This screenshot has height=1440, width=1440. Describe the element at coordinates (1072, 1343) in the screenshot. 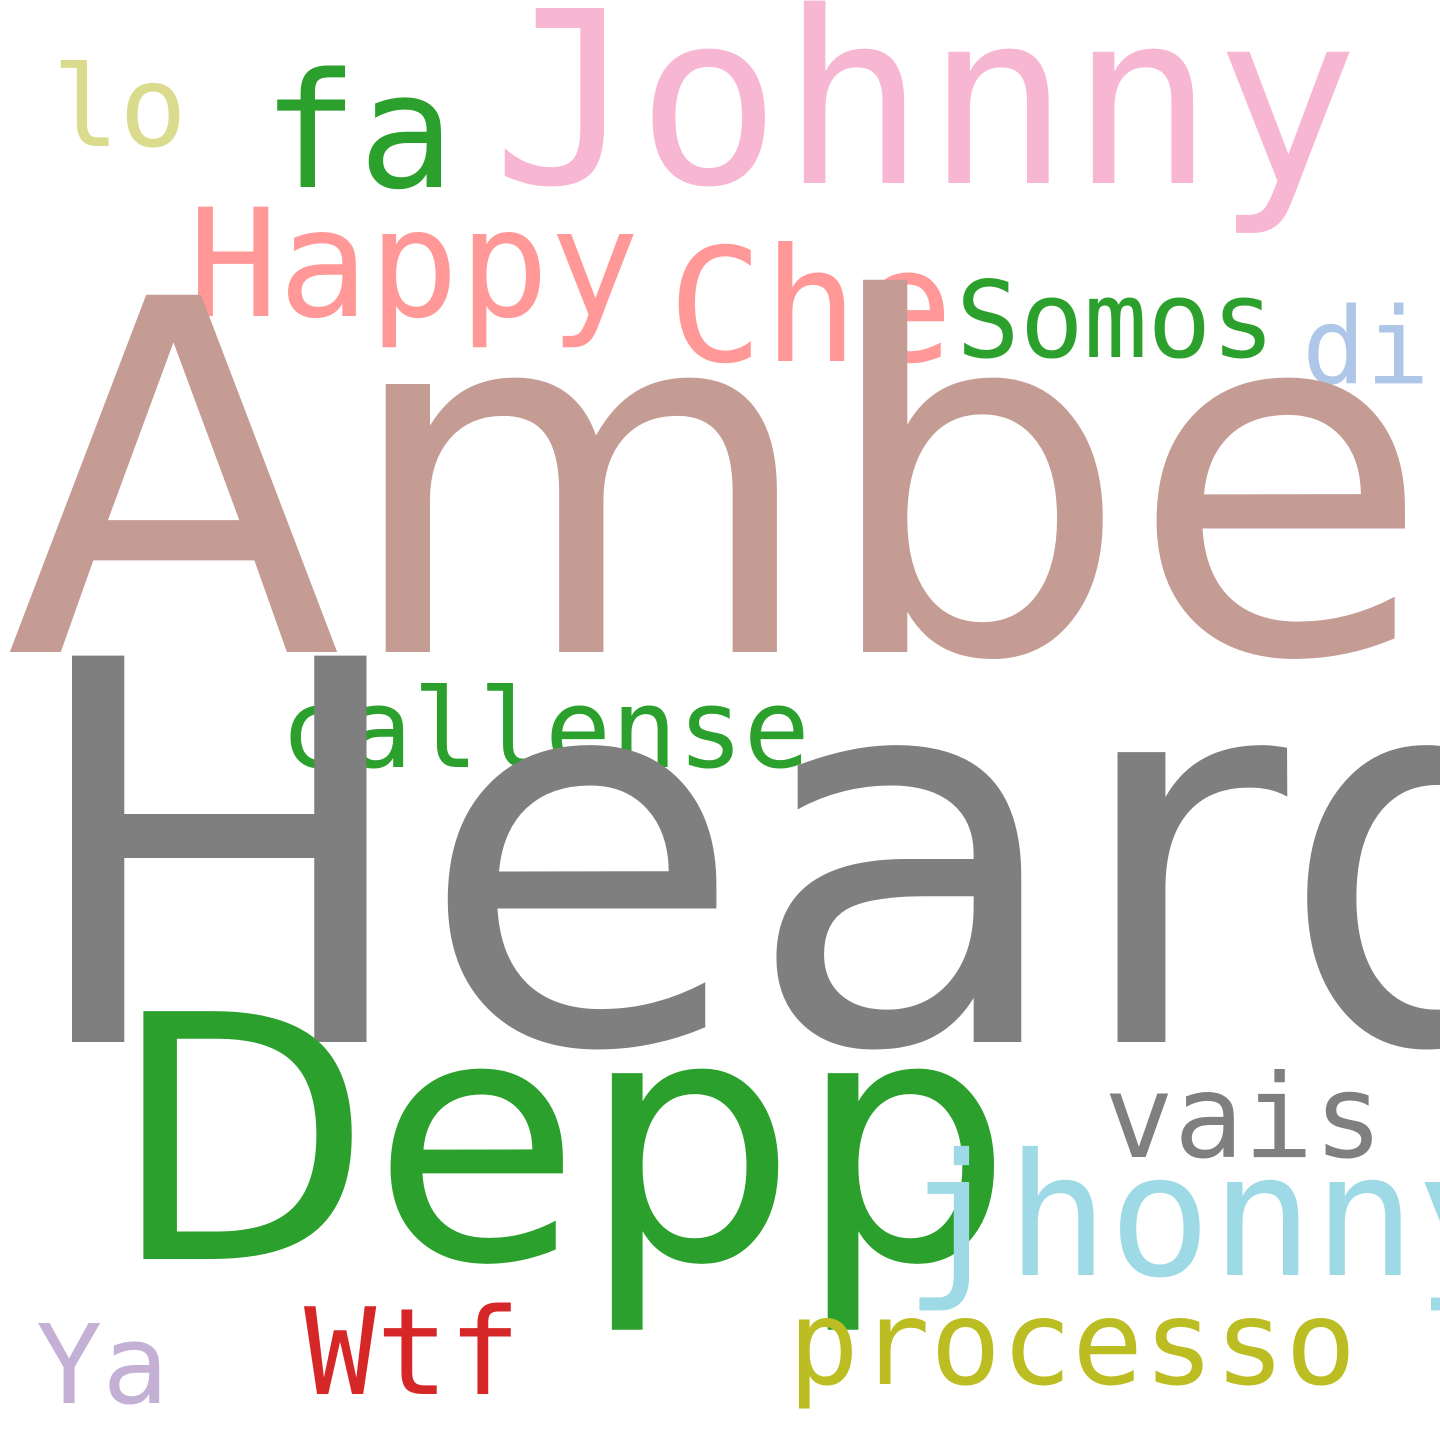

I see `word-processo: processo` at that location.